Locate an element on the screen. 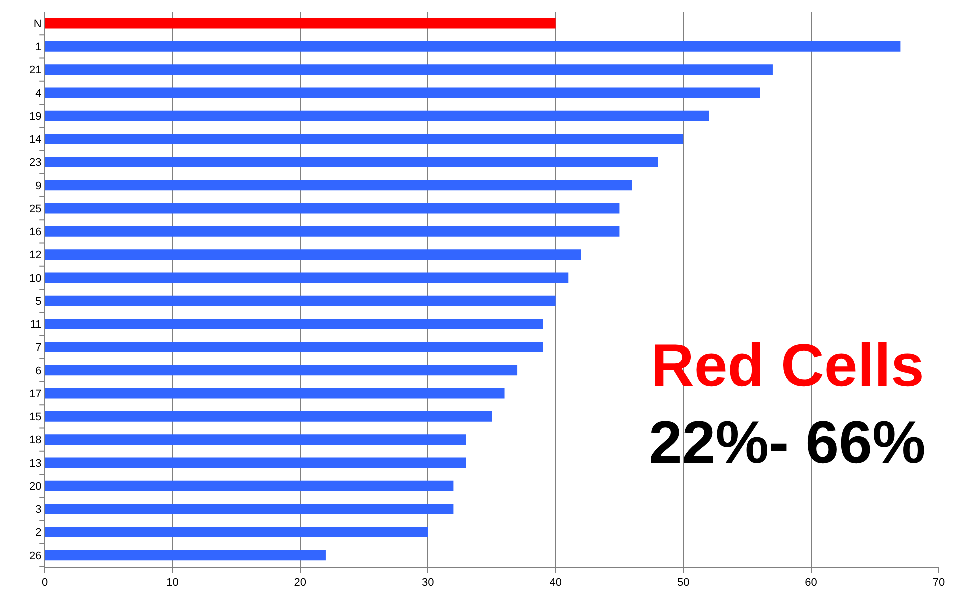 The width and height of the screenshot is (961, 607). x-tick-label: 30 is located at coordinates (428, 583).